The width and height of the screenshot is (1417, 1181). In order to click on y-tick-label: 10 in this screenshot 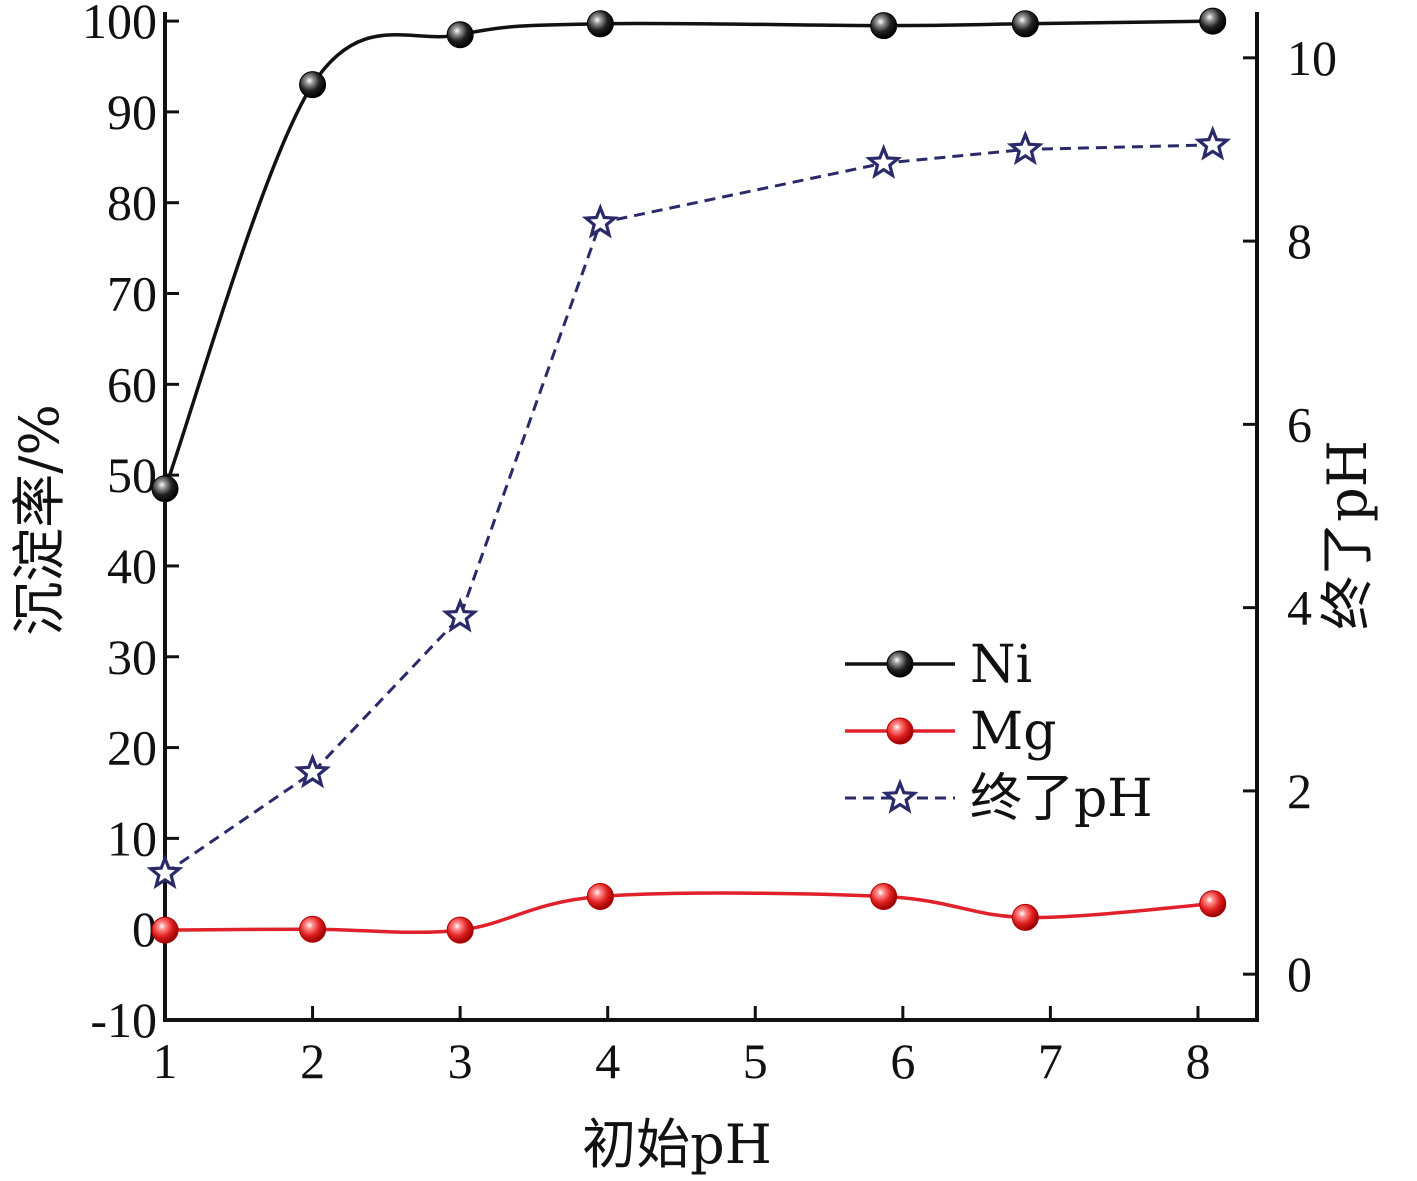, I will do `click(132, 838)`.